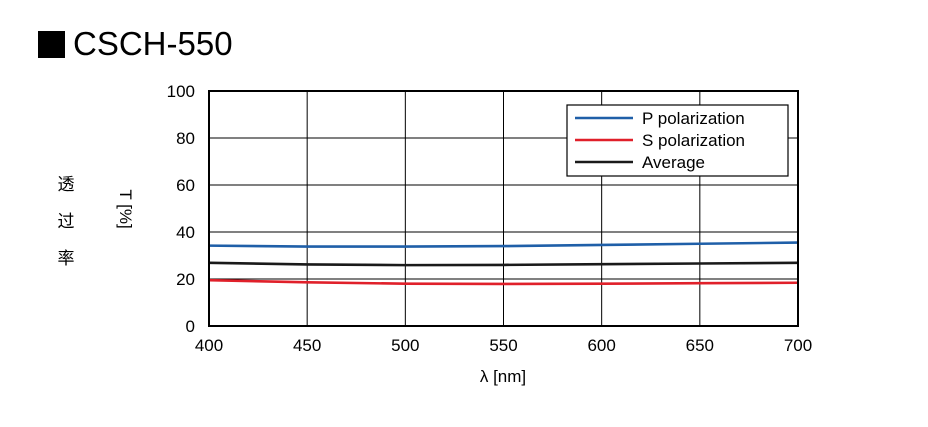 This screenshot has height=427, width=928. What do you see at coordinates (185, 232) in the screenshot?
I see `y-tick-label: 40` at bounding box center [185, 232].